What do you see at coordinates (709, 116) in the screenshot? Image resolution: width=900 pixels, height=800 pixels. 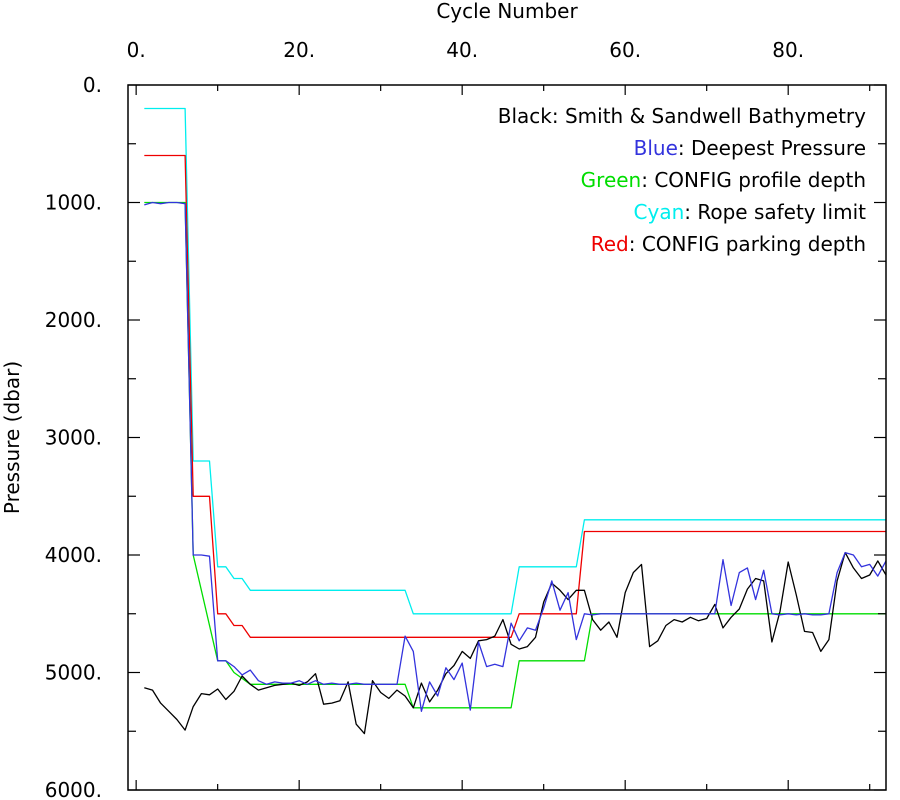 I see `legend-description: : Smith & Sandwell Bathymetry` at bounding box center [709, 116].